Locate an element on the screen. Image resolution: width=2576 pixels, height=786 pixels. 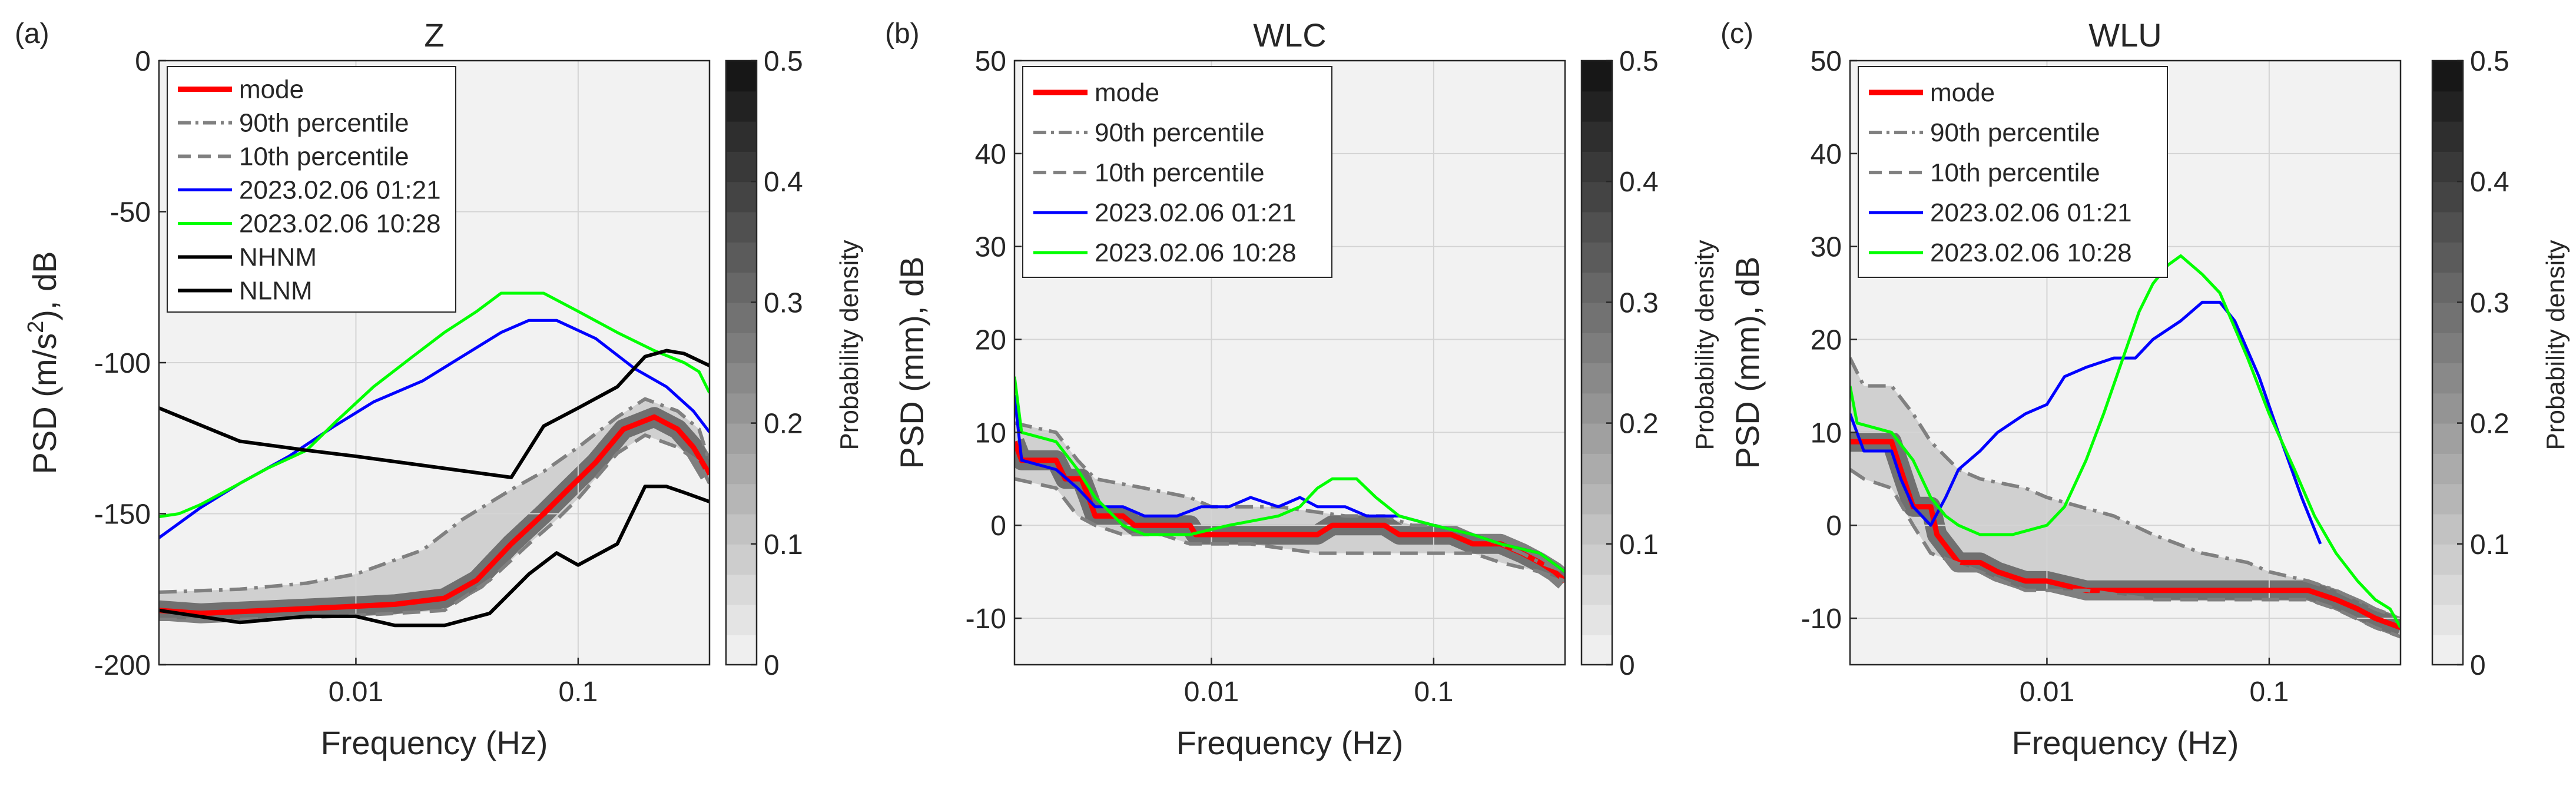
legend-entry: 2023.02.06 01:21 is located at coordinates (2031, 212).